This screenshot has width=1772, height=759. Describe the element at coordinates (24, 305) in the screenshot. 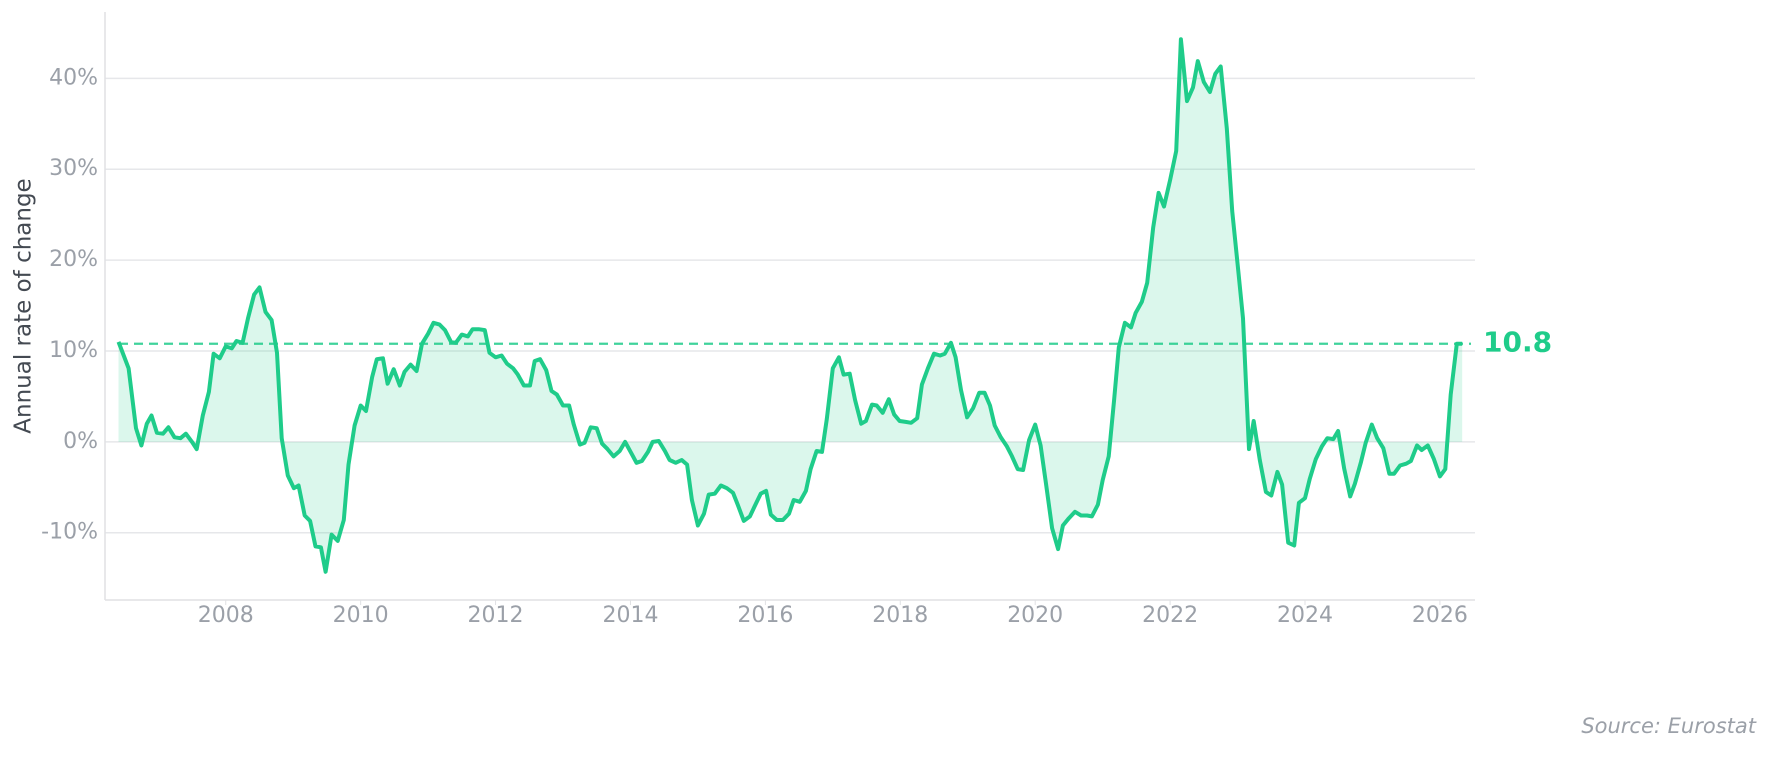

I see `y-axis-label: Annual rate of change` at that location.